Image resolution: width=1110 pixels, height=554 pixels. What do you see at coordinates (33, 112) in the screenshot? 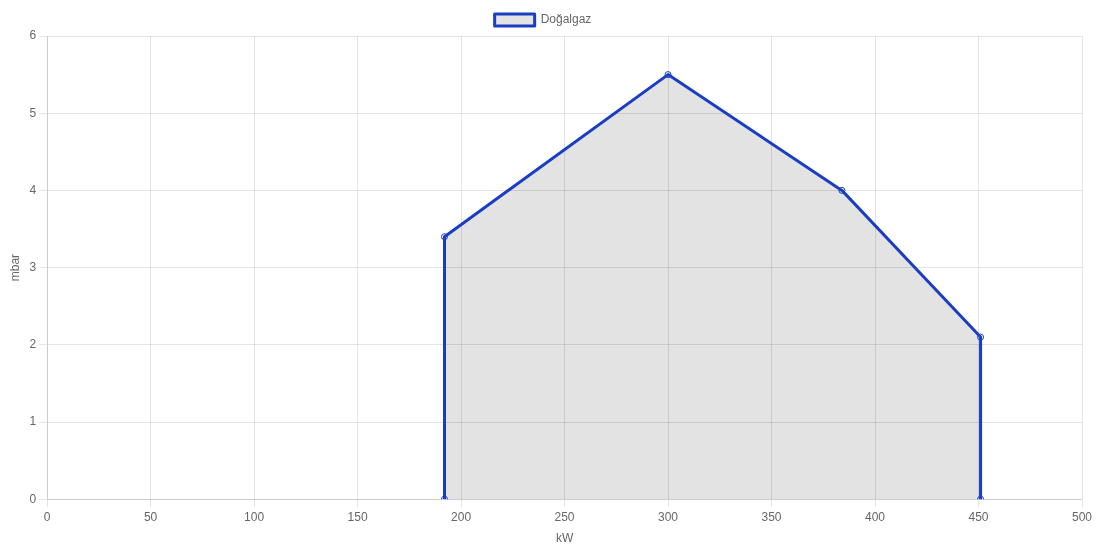
I see `y-tick-label: 5` at bounding box center [33, 112].